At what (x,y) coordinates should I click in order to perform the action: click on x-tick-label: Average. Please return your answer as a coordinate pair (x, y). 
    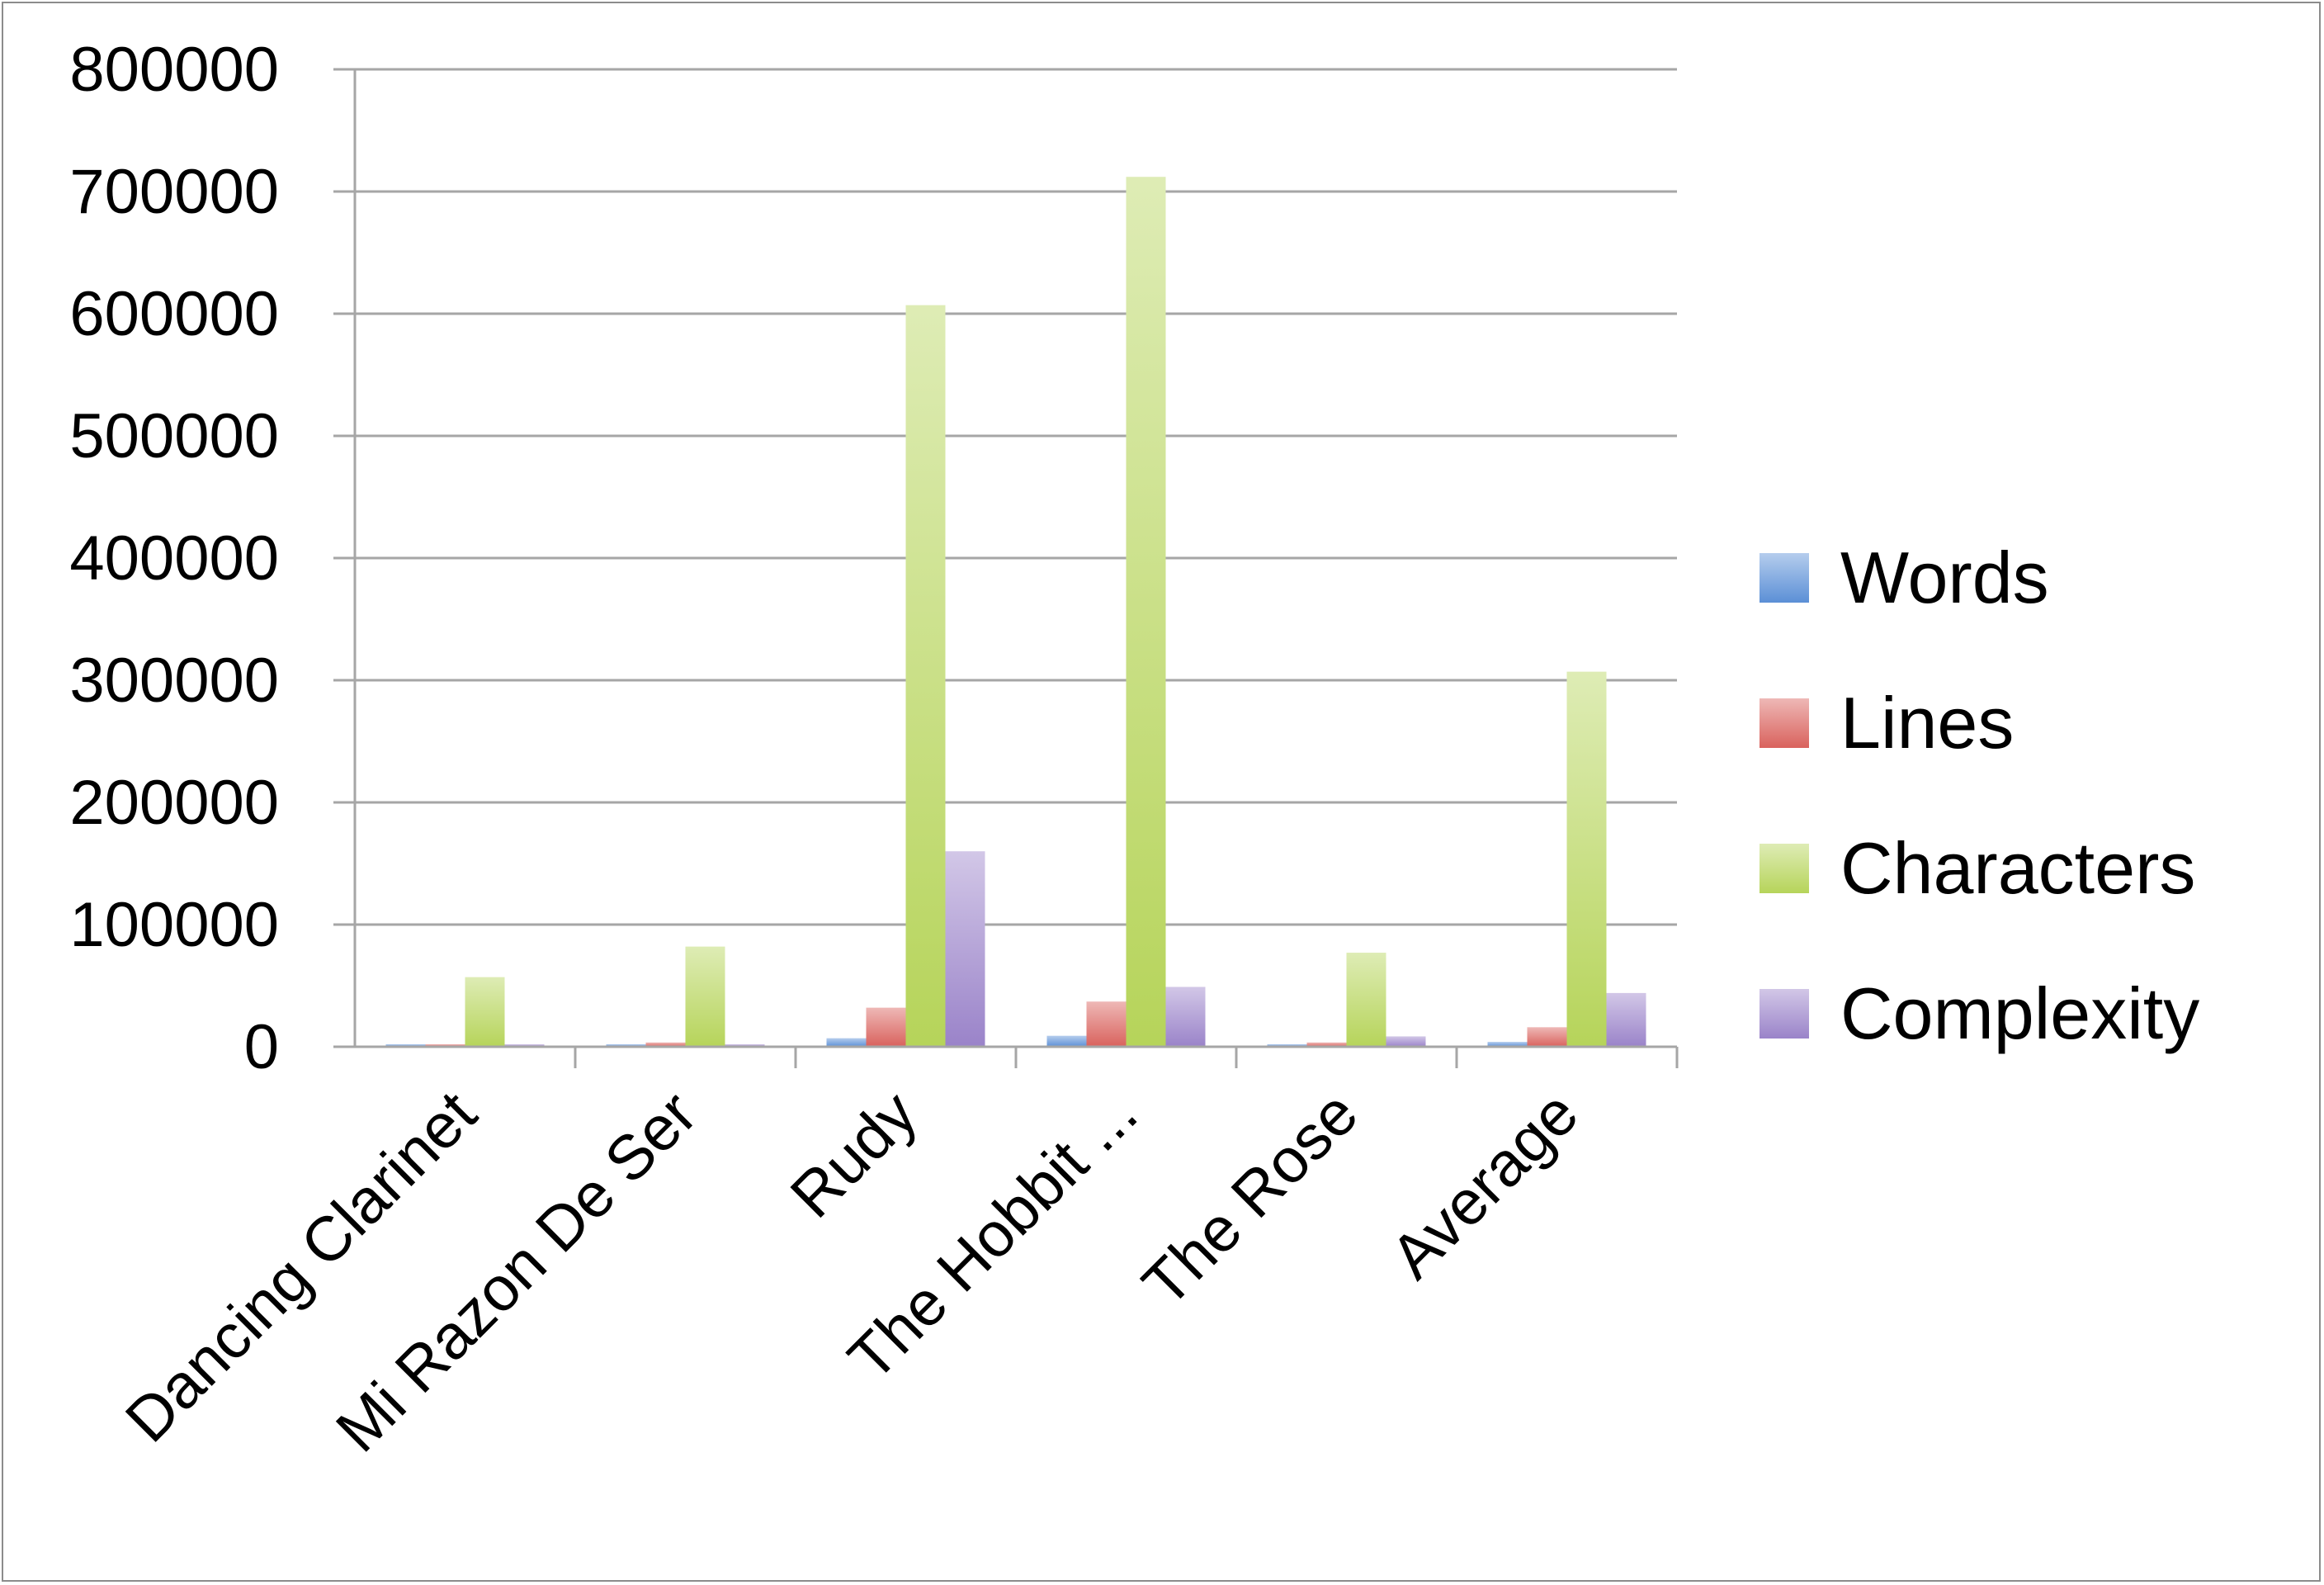
    Looking at the image, I should click on (1484, 1185).